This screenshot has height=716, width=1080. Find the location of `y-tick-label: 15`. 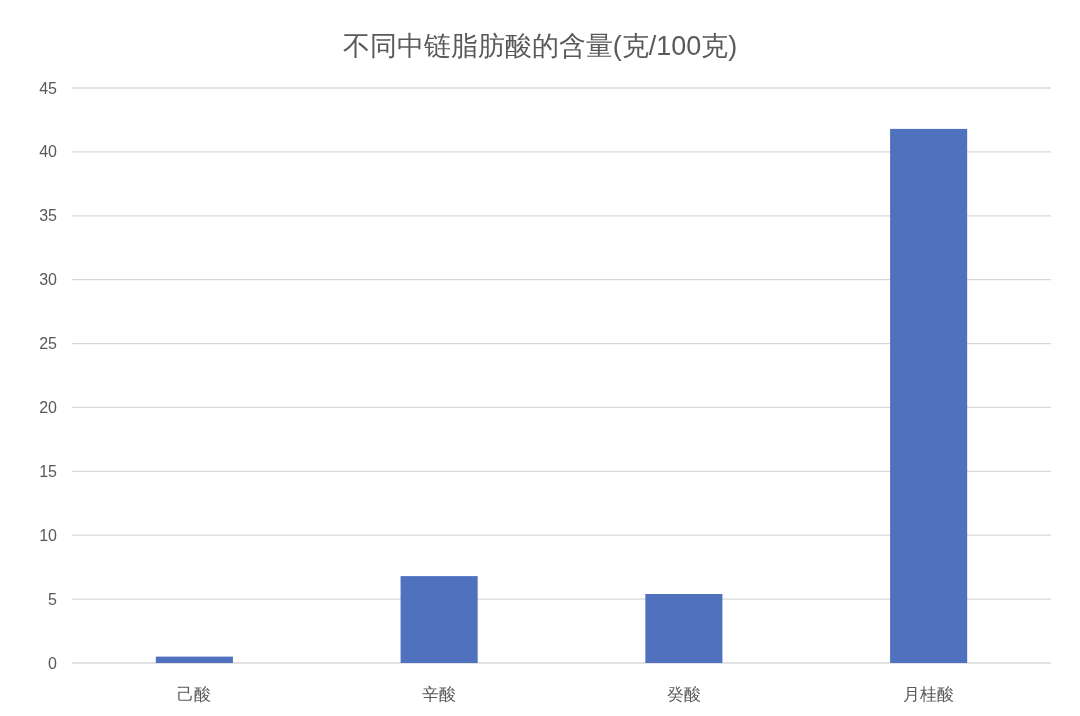

y-tick-label: 15 is located at coordinates (48, 471).